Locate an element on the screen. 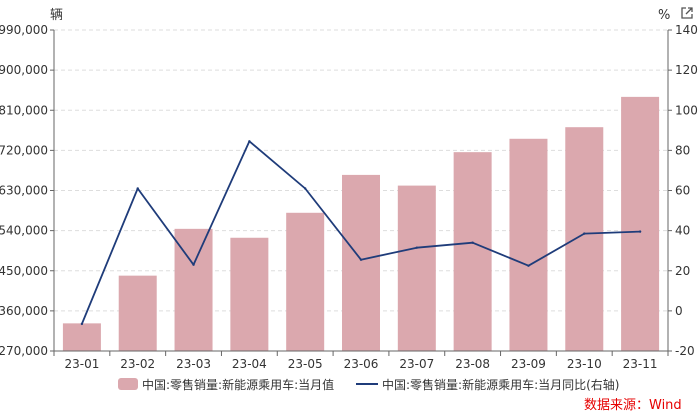 This screenshot has height=414, width=700. legend-swatch-bar is located at coordinates (128, 384).